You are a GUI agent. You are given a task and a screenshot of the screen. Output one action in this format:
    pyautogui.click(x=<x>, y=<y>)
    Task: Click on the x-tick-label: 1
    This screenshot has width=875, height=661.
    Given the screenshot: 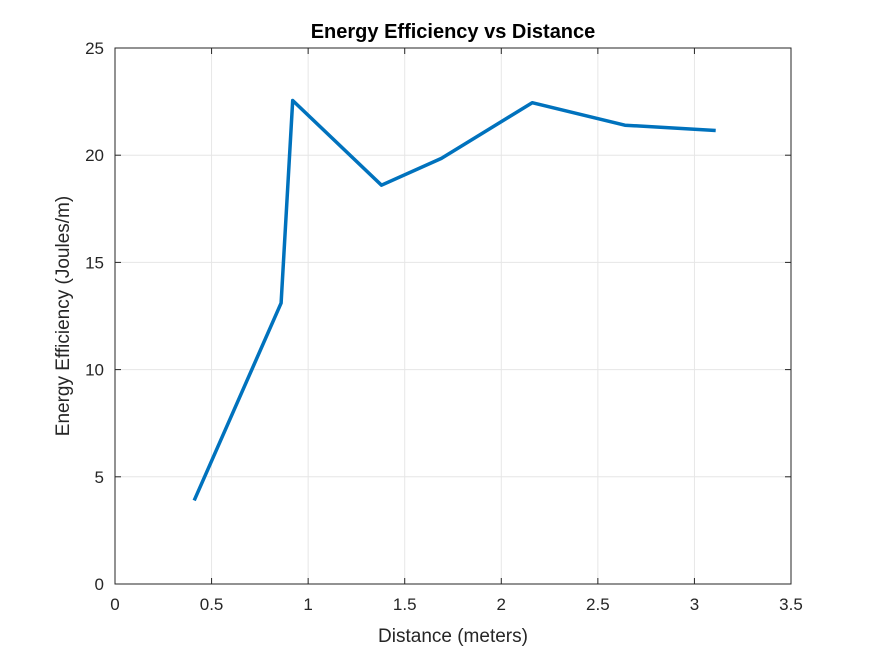 What is the action you would take?
    pyautogui.click(x=307, y=604)
    